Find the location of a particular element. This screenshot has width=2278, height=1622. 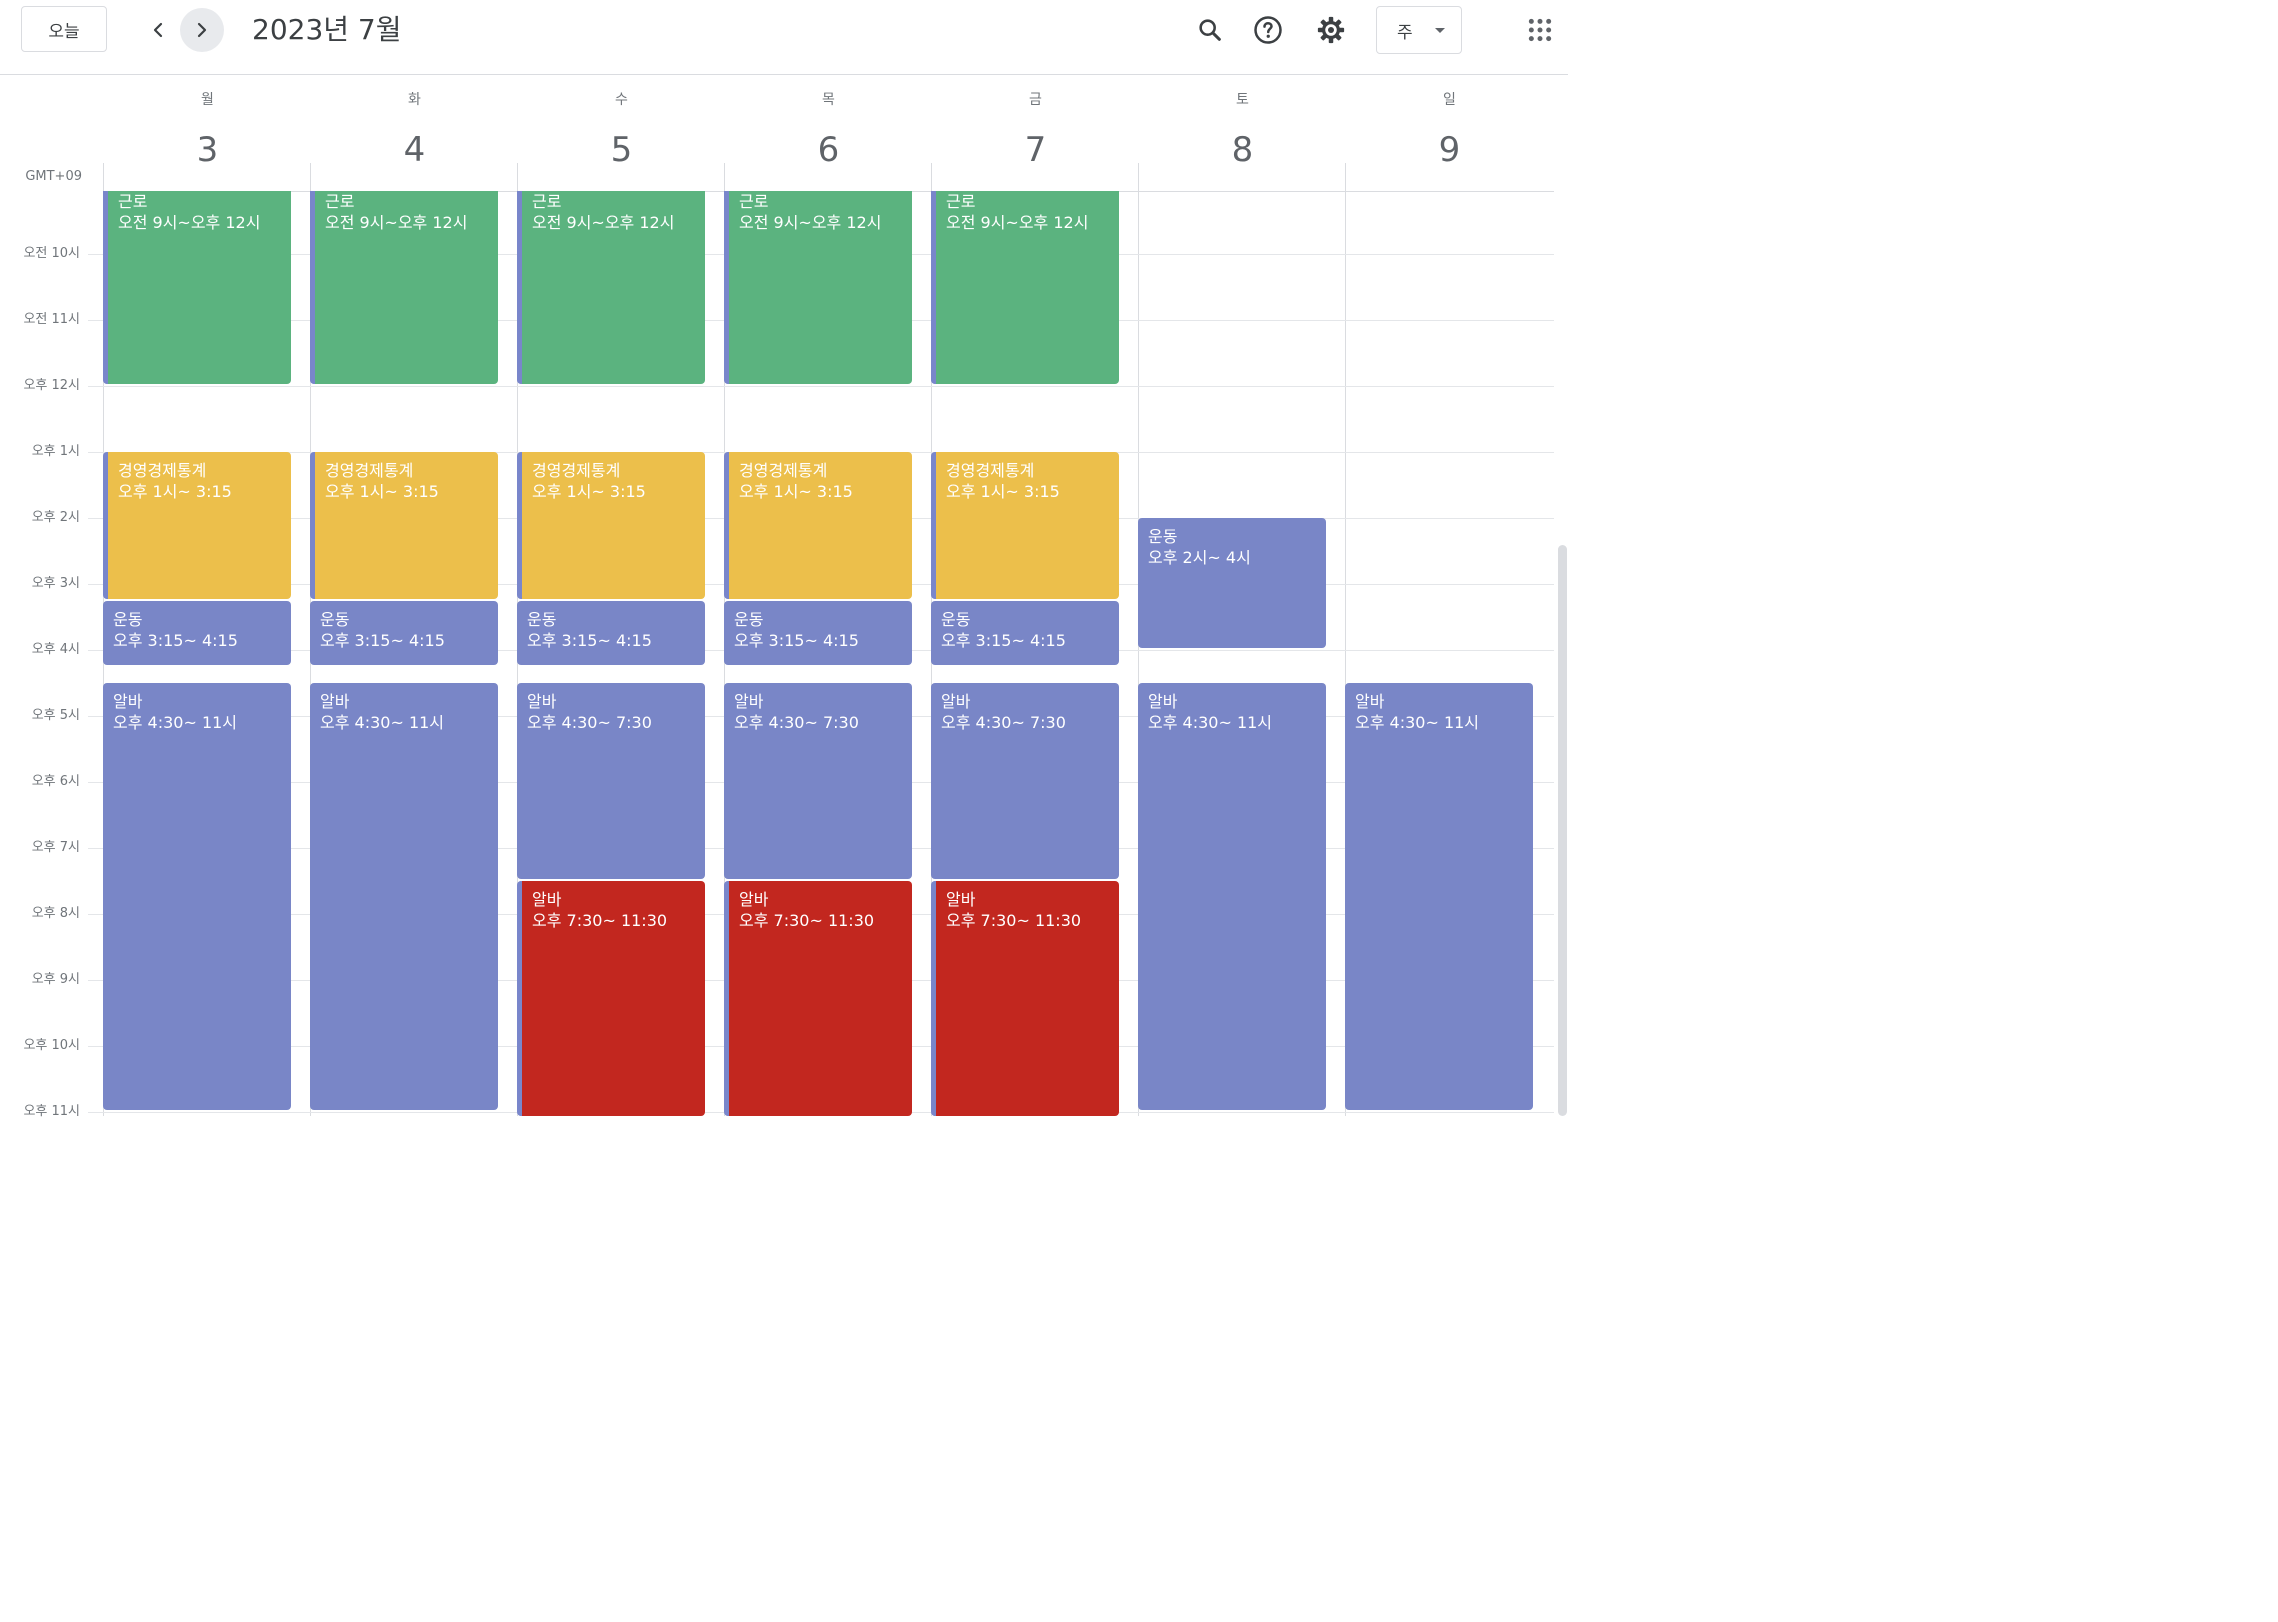

day-number: 8 is located at coordinates (1242, 150).